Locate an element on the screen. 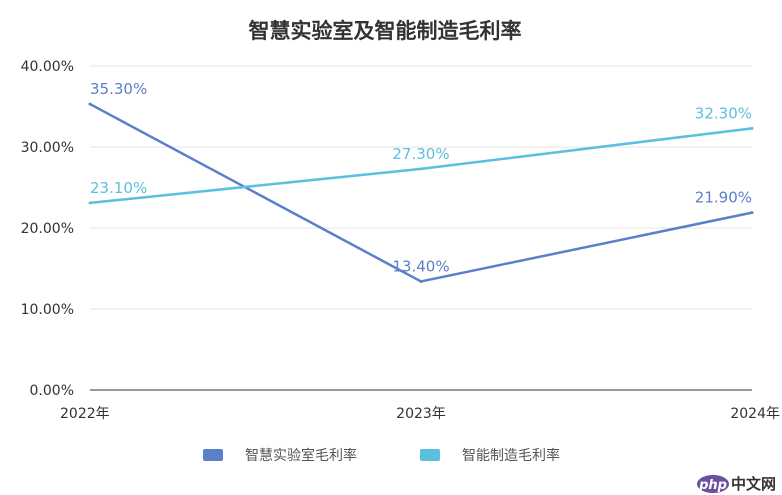  y-tick-label: 0.00% is located at coordinates (52, 391).